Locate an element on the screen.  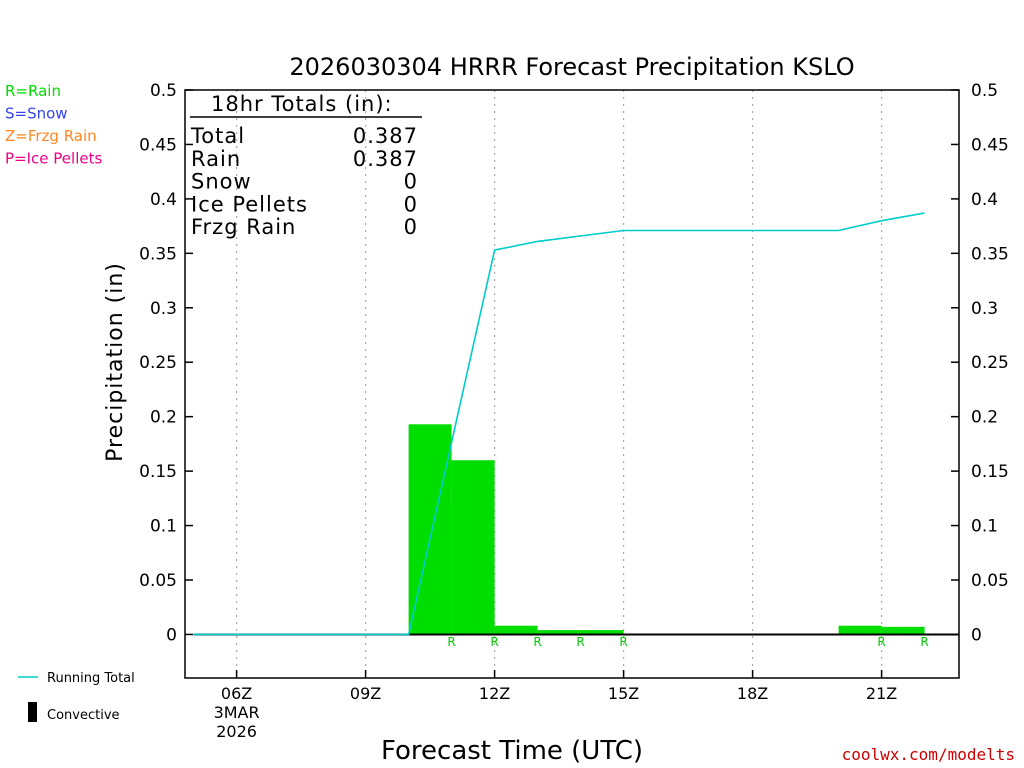
y-axis-left: 0.5 0.45 0.4 0.35 0.3 0.25 0.2 0.15 0.1 0.05 0 is located at coordinates (166, 363).